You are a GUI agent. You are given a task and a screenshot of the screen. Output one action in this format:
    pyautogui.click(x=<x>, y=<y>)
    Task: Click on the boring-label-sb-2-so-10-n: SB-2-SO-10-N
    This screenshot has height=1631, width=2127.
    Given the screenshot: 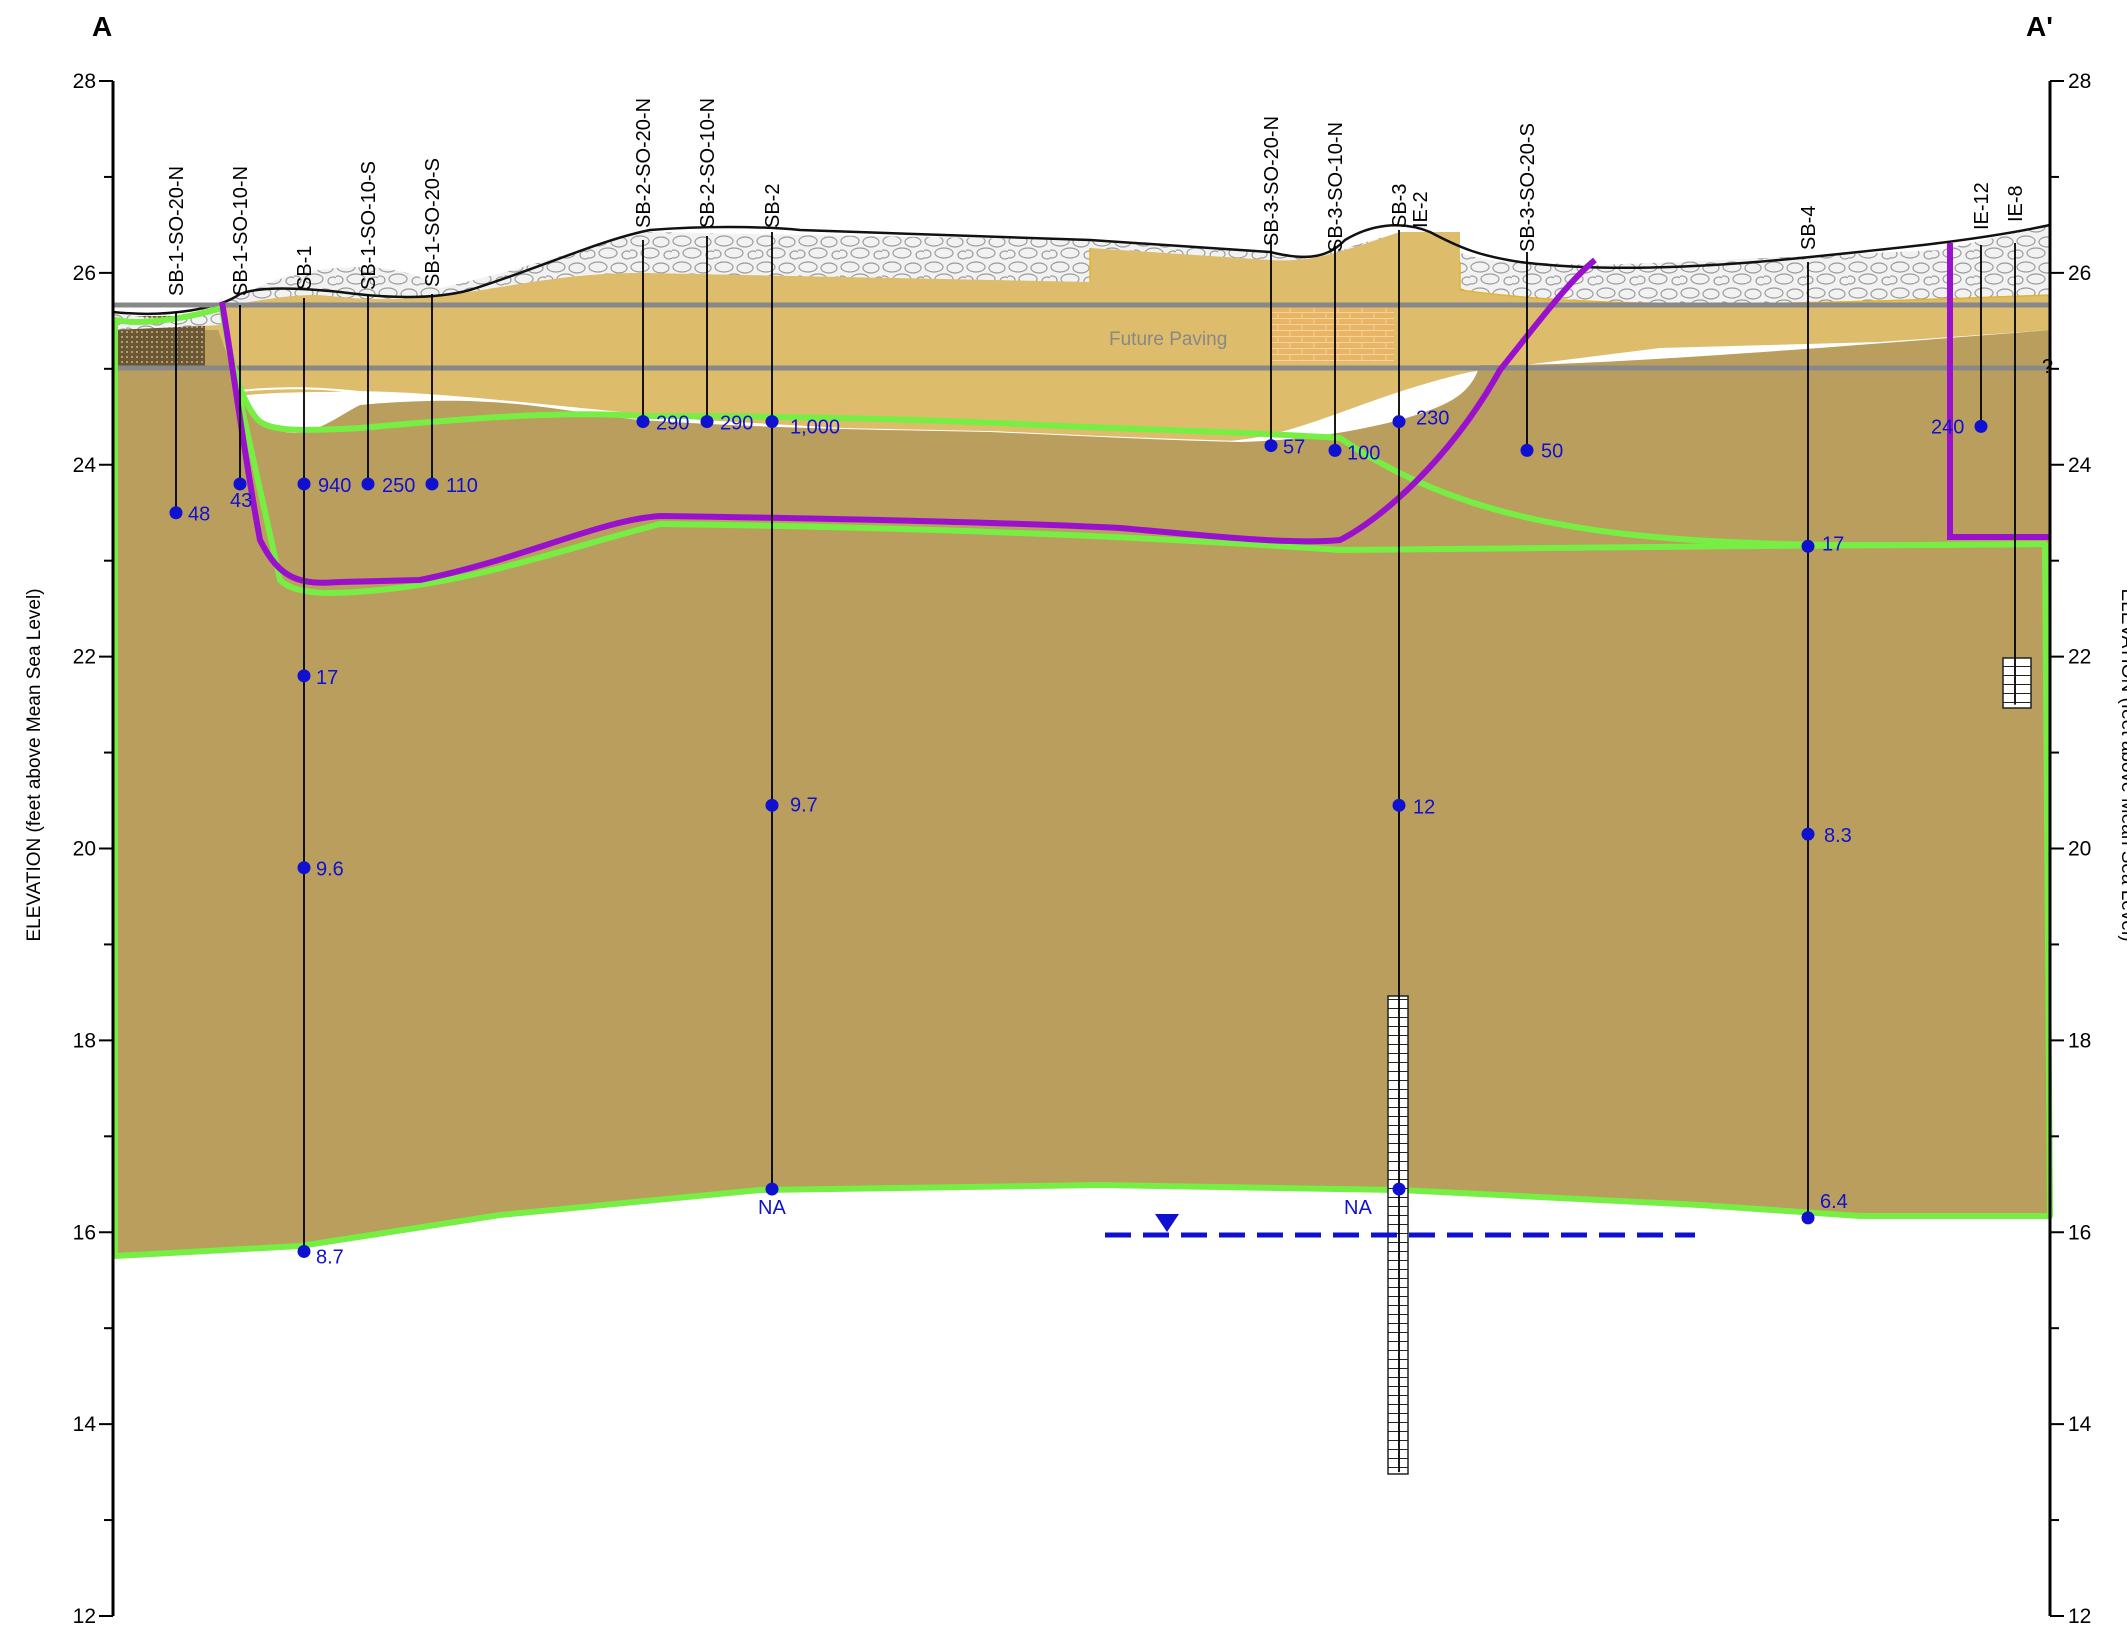 What is the action you would take?
    pyautogui.click(x=708, y=163)
    